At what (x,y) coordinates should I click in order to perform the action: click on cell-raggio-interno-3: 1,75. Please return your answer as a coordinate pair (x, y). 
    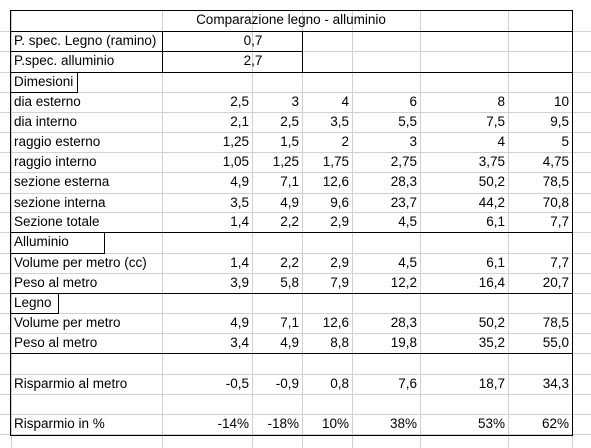
    Looking at the image, I should click on (335, 161).